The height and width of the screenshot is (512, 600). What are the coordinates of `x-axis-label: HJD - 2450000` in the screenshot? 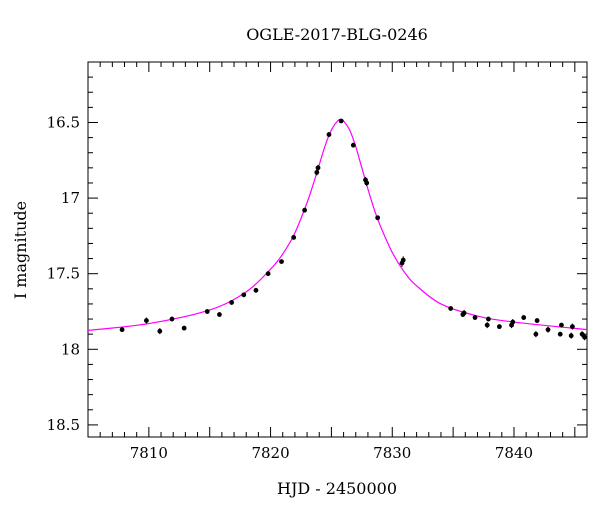 It's located at (337, 488).